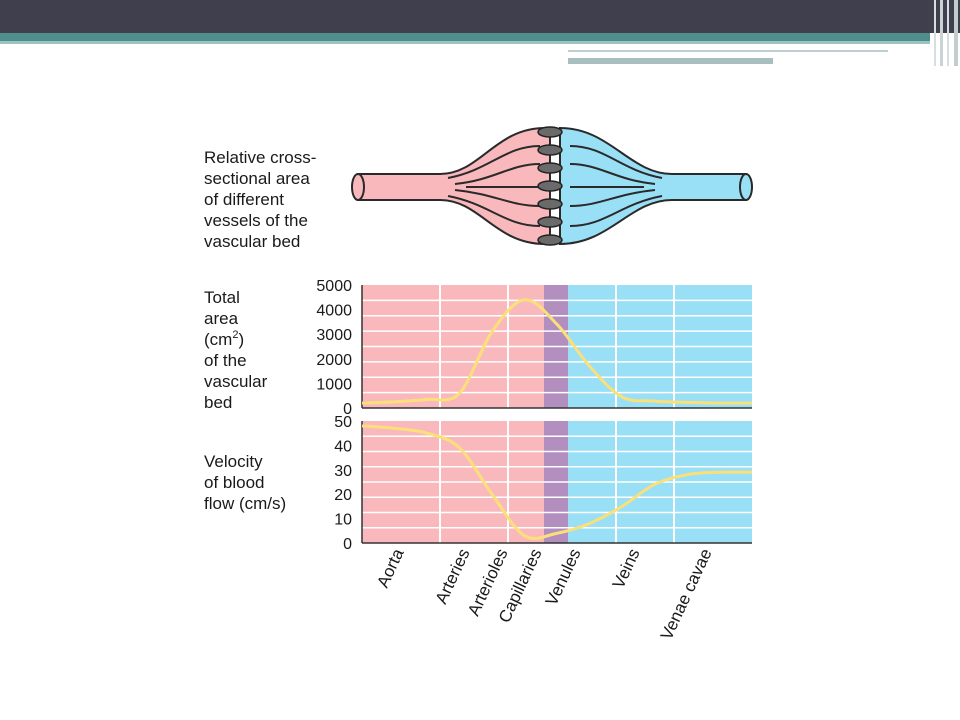 Image resolution: width=960 pixels, height=720 pixels. I want to click on x-category-label: Arteries, so click(453, 576).